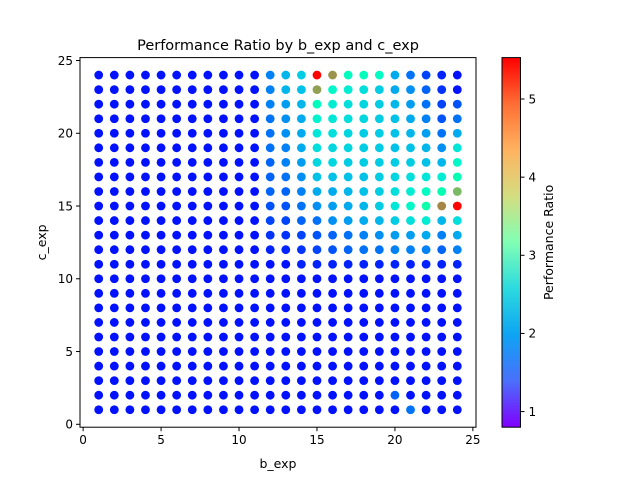 This screenshot has height=485, width=640. What do you see at coordinates (69, 425) in the screenshot?
I see `y-tick-label: 0` at bounding box center [69, 425].